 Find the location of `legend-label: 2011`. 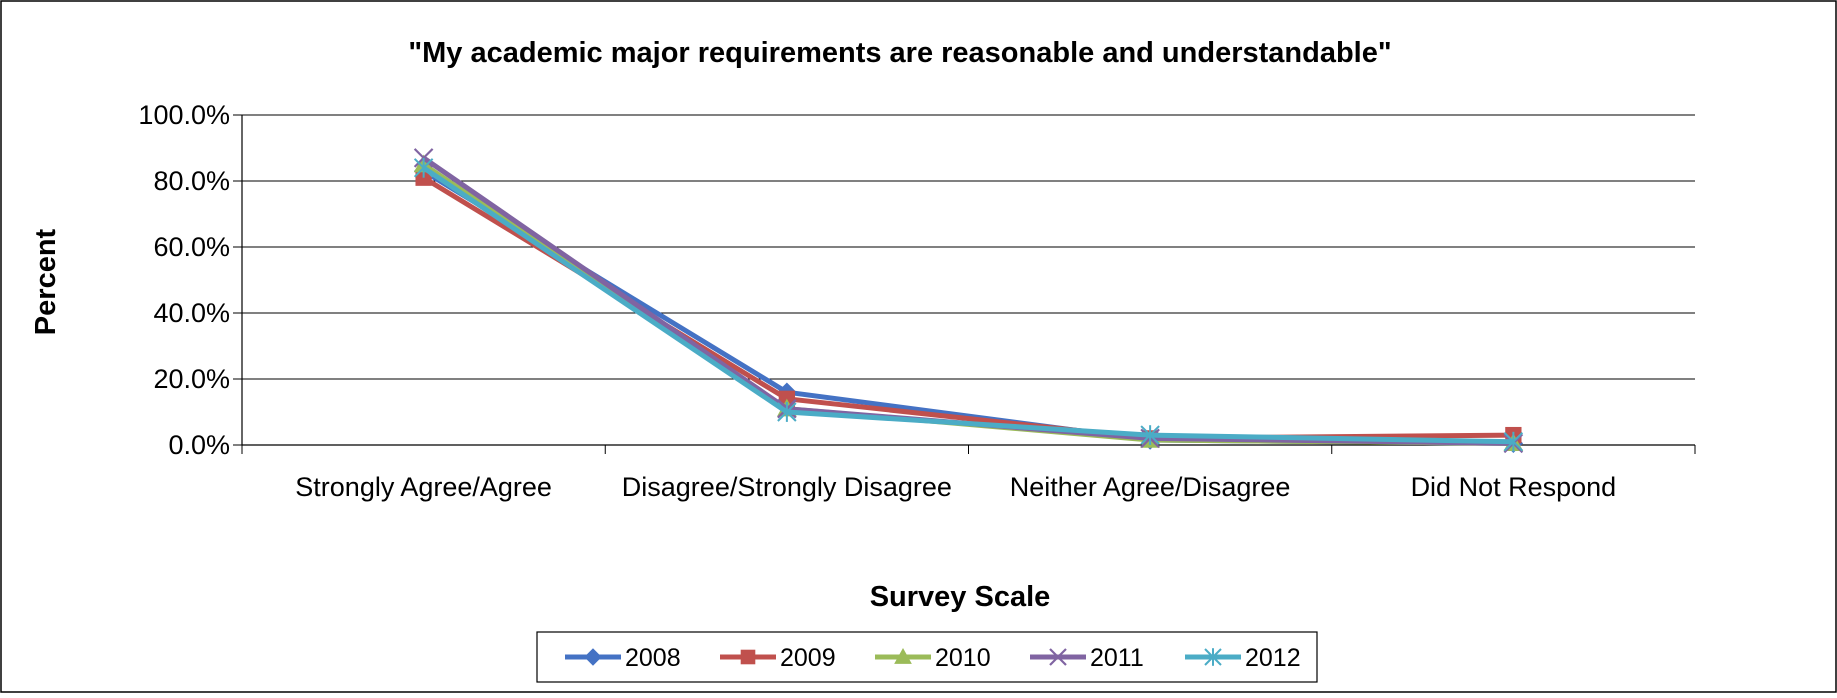

legend-label: 2011 is located at coordinates (1117, 658).